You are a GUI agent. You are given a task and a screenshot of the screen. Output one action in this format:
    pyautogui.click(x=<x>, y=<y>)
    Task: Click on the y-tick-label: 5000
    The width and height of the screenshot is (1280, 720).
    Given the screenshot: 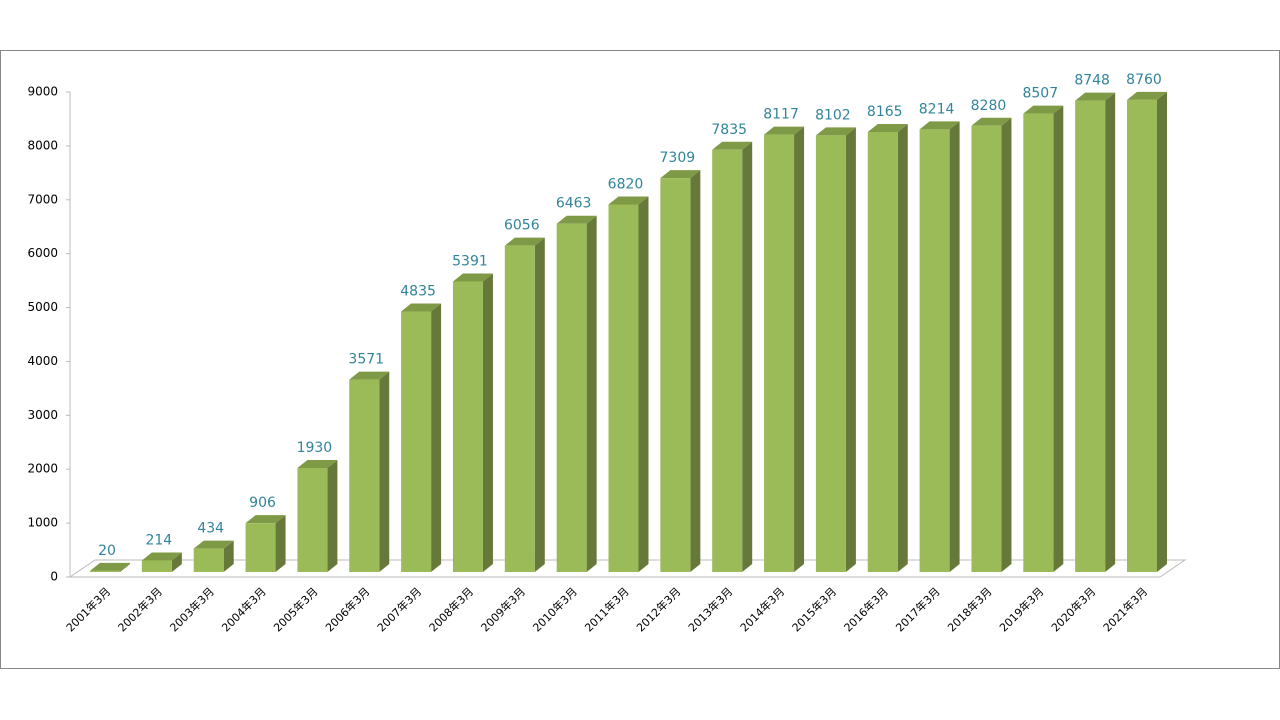 What is the action you would take?
    pyautogui.click(x=42, y=307)
    